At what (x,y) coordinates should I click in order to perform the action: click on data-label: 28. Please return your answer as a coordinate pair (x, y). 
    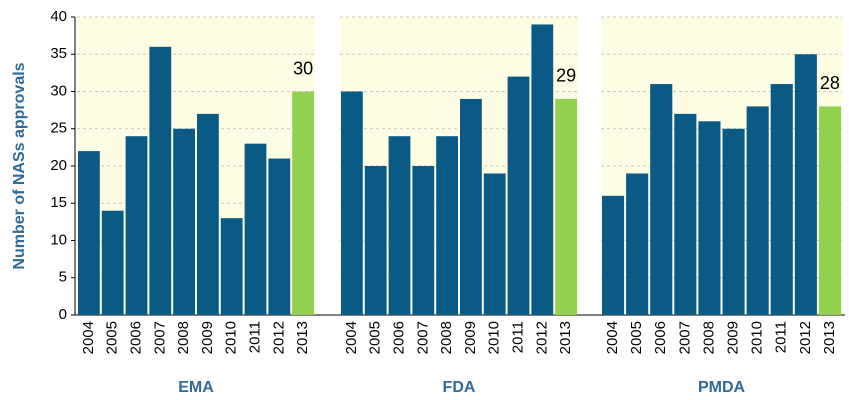
    Looking at the image, I should click on (830, 83).